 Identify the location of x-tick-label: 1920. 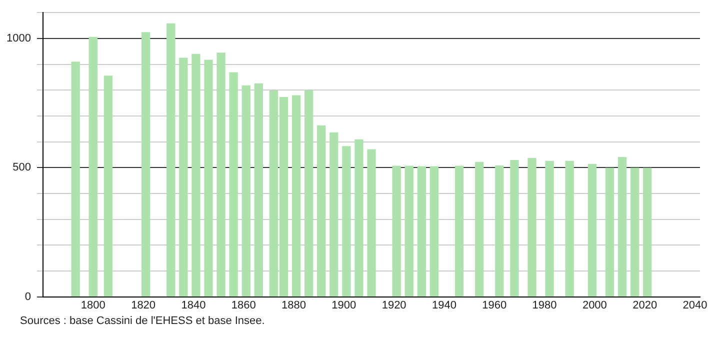
(394, 305).